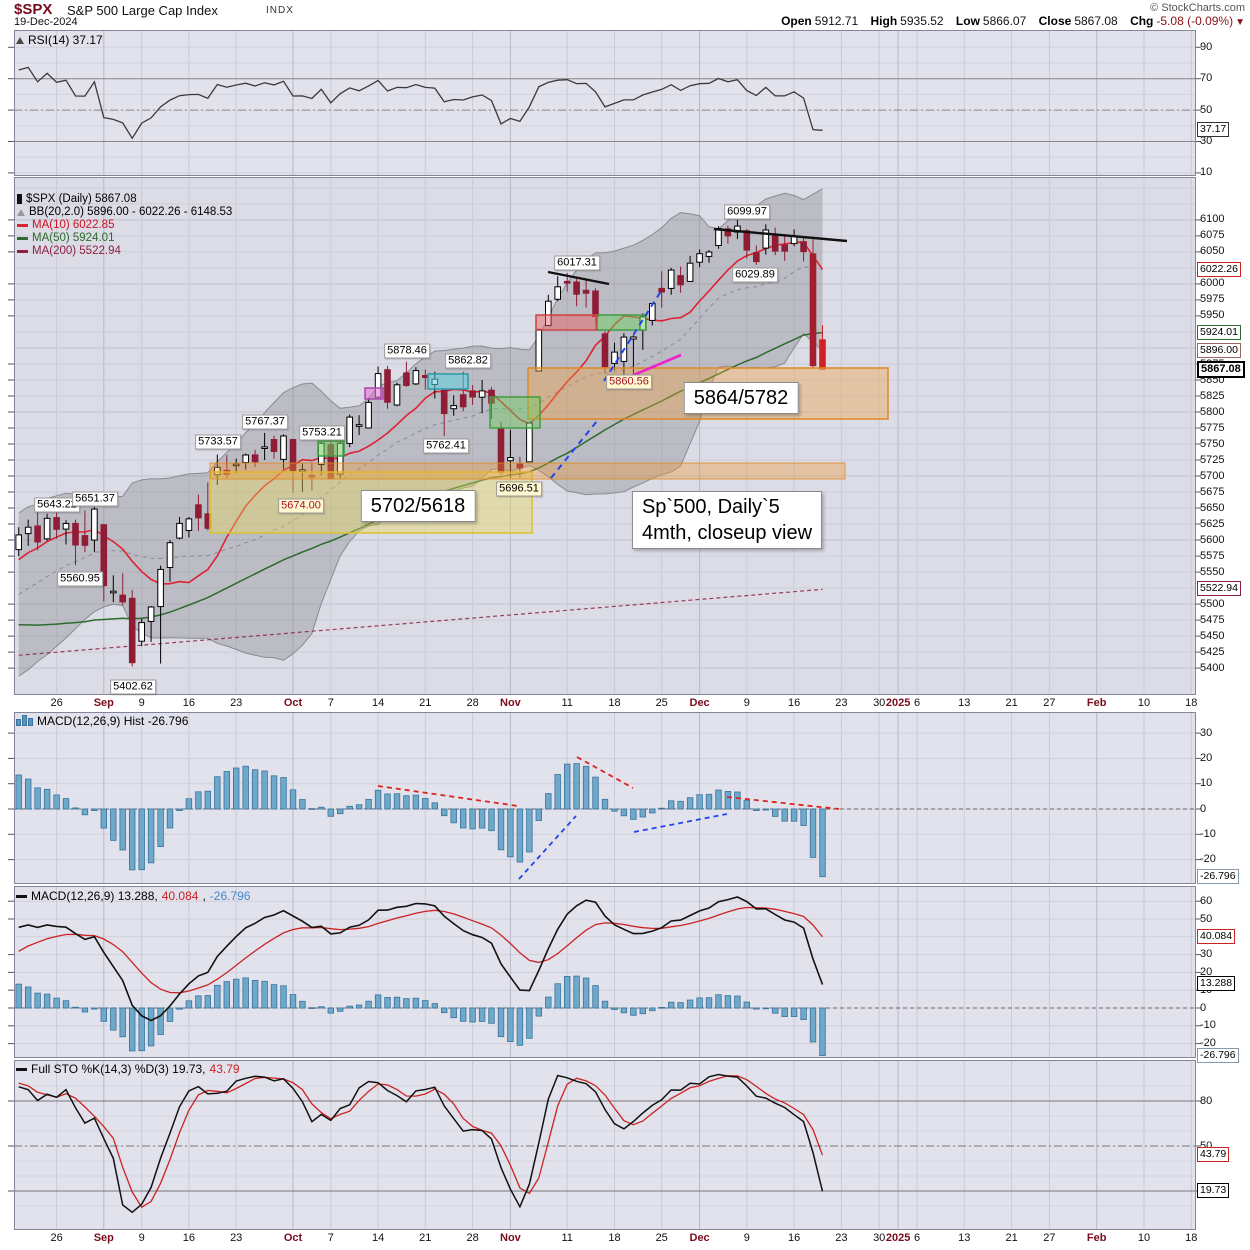 Image resolution: width=1250 pixels, height=1250 pixels. What do you see at coordinates (322, 433) in the screenshot?
I see `price-annotation: 5753.21` at bounding box center [322, 433].